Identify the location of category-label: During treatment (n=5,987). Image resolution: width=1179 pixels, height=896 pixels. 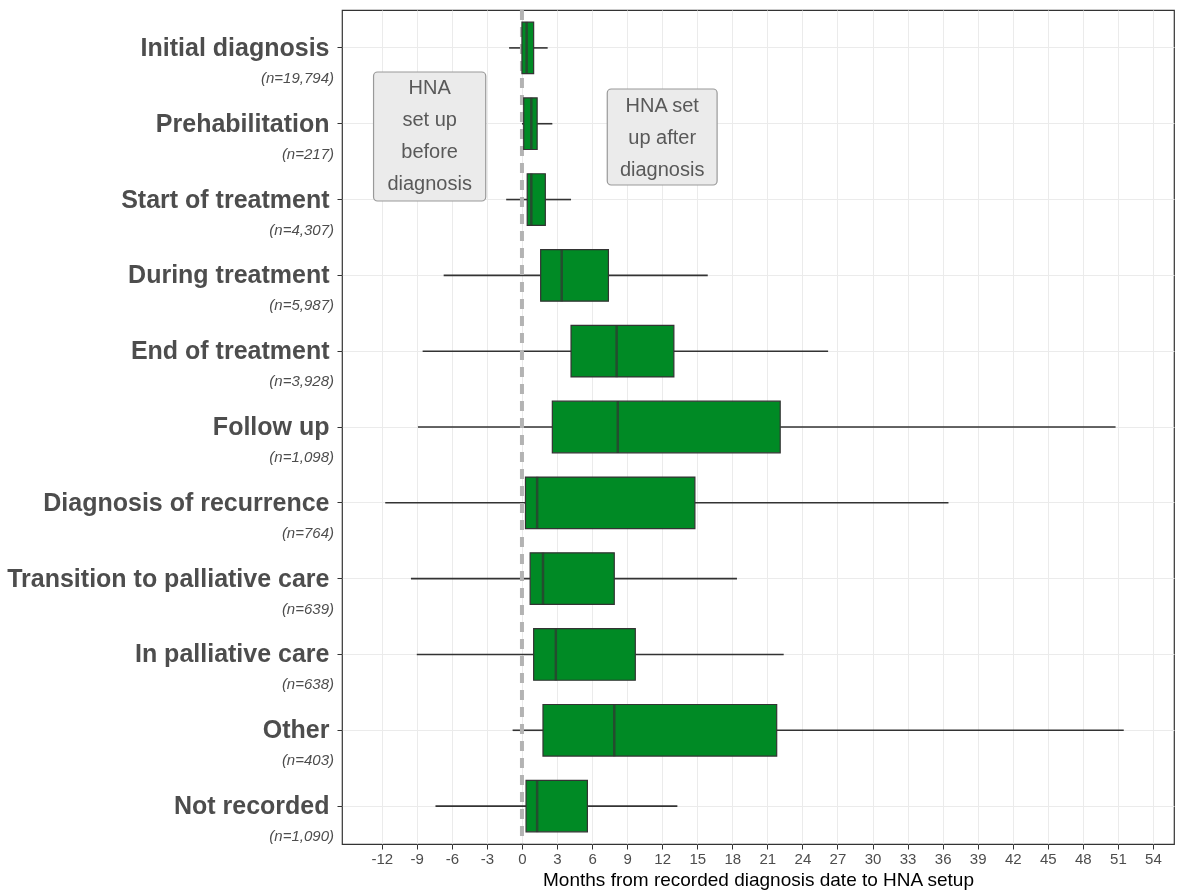
(231, 287).